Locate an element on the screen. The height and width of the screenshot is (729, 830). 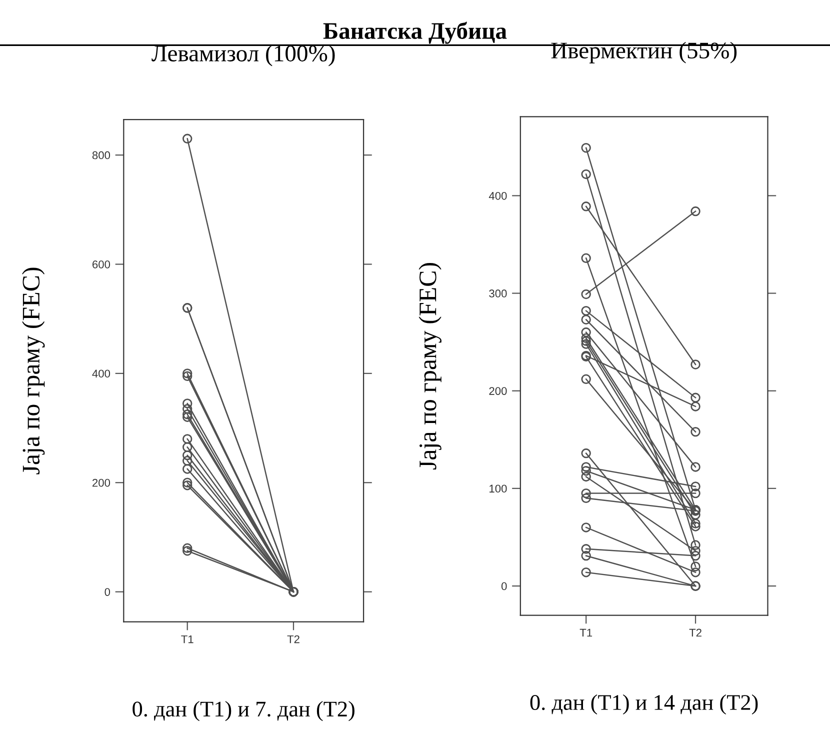
y-tick-label: 800 is located at coordinates (101, 155).